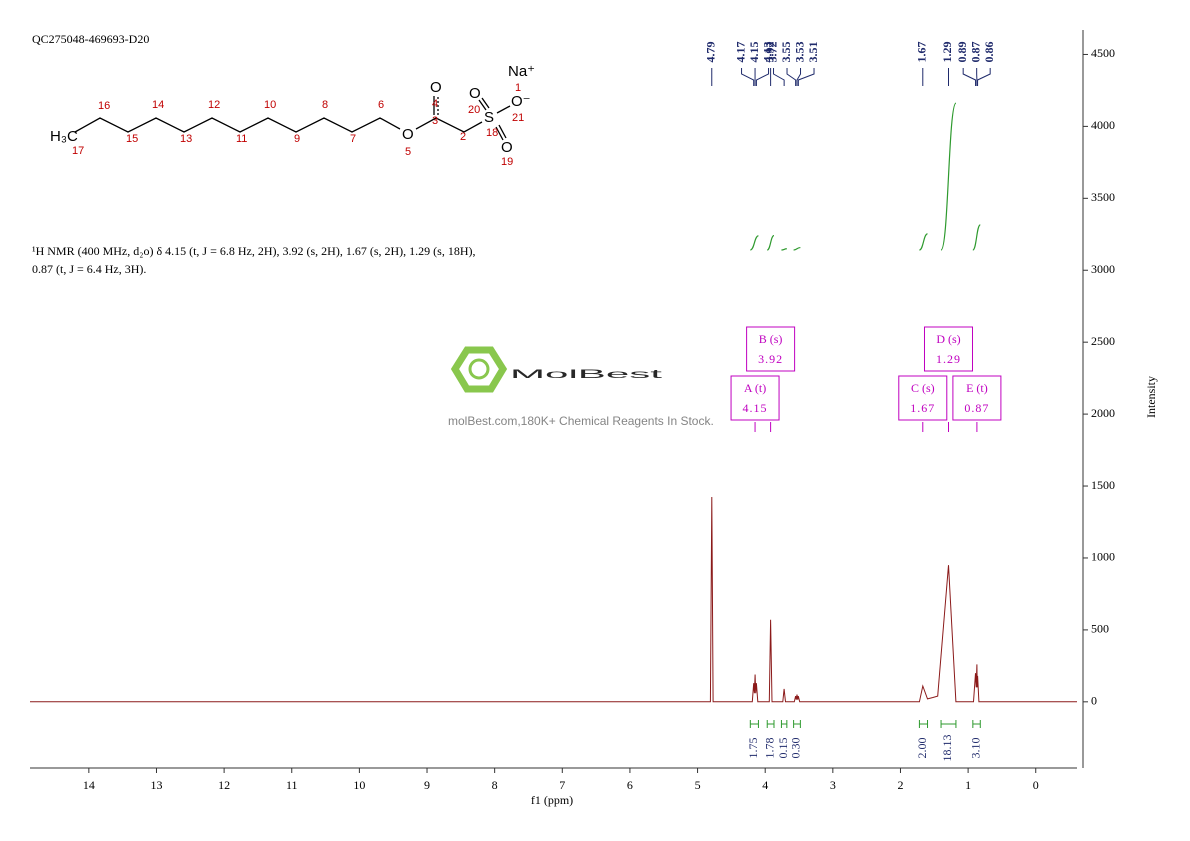  I want to click on atom-number: 8, so click(325, 105).